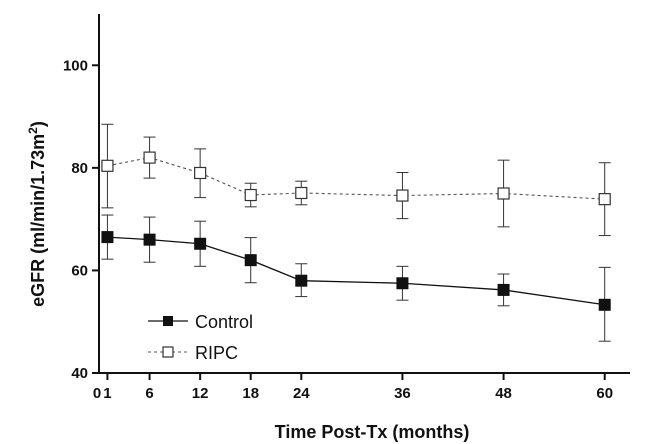 This screenshot has width=648, height=444. I want to click on y-axis-title-superscript: 2, so click(33, 130).